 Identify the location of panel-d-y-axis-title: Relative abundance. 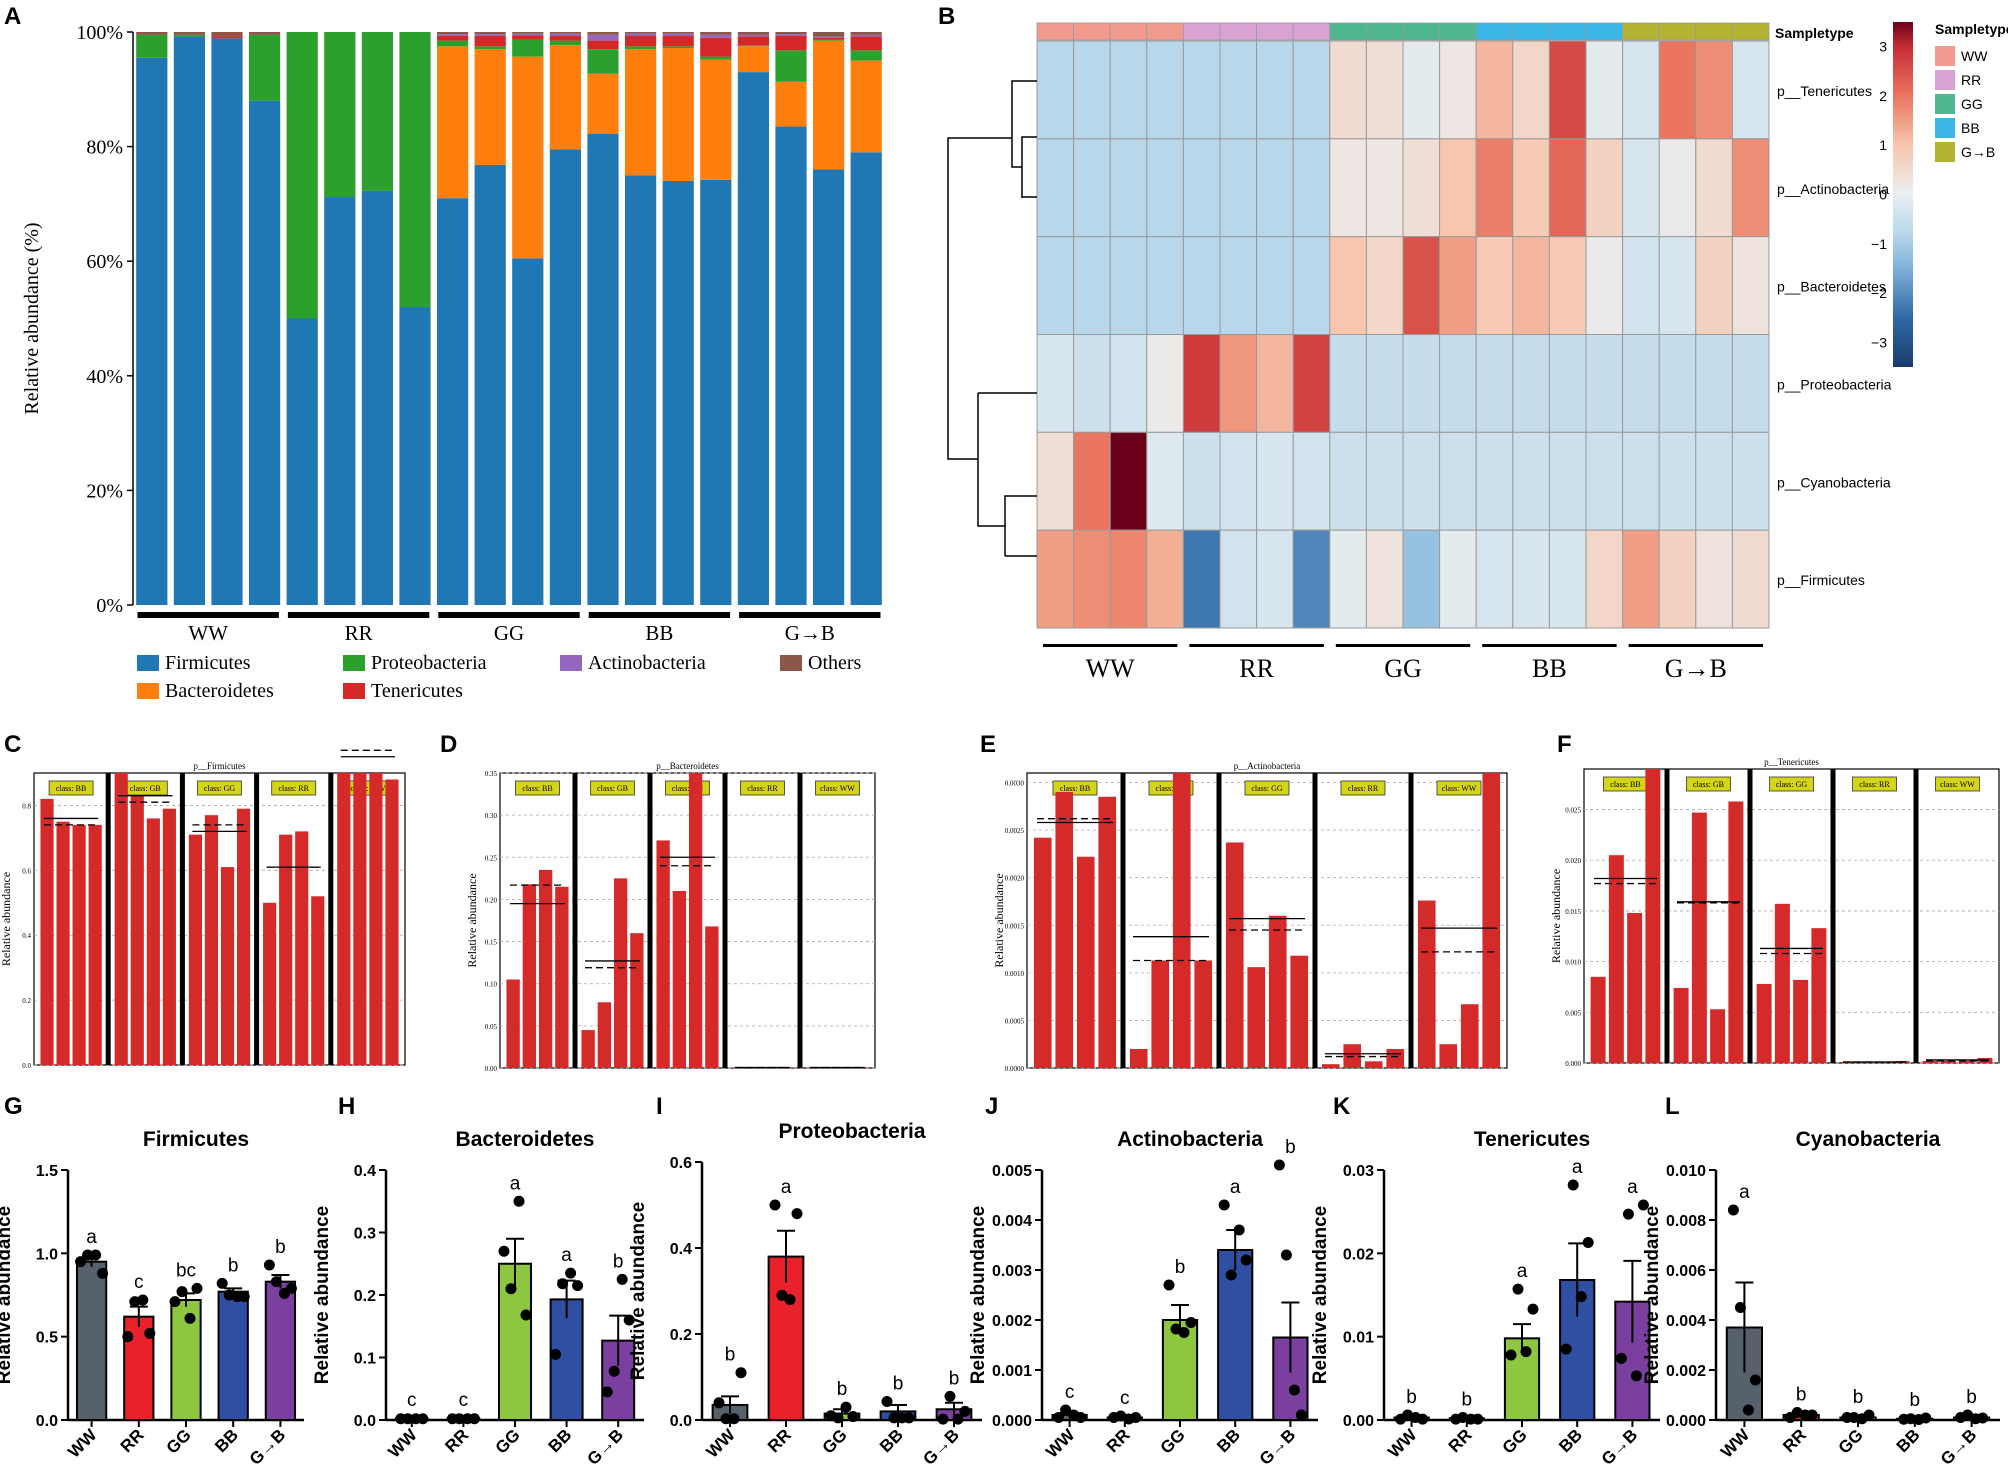
(472, 920).